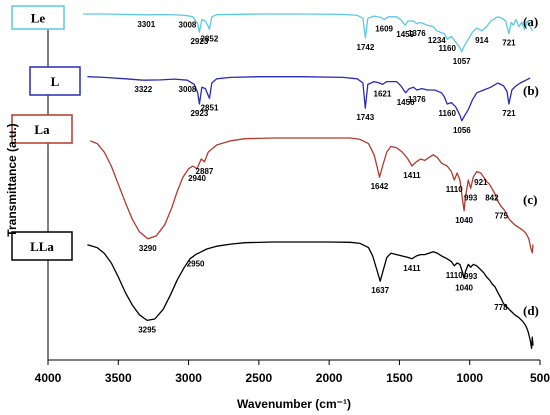 This screenshot has height=415, width=550. Describe the element at coordinates (405, 34) in the screenshot. I see `peak-label-le-1459: 1459` at that location.